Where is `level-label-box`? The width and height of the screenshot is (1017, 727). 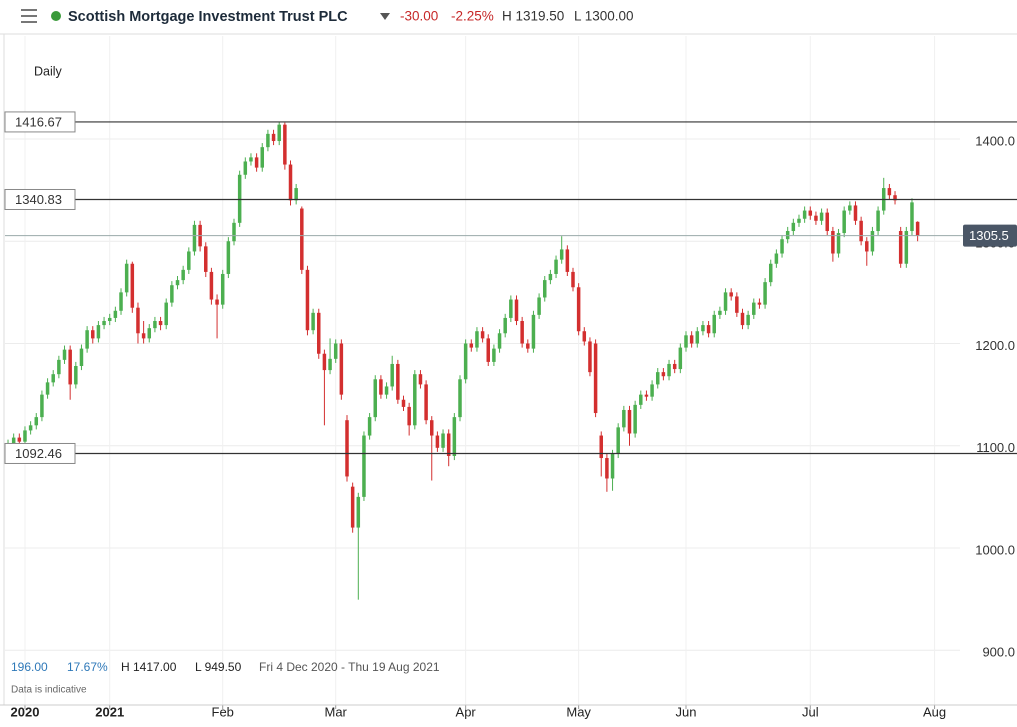
level-label-box is located at coordinates (40, 199).